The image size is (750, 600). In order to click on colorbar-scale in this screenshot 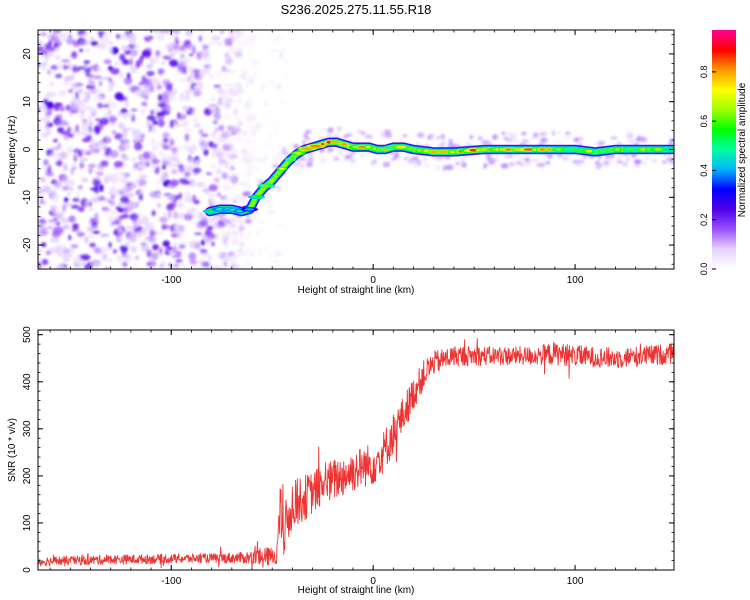, I will do `click(724, 149)`.